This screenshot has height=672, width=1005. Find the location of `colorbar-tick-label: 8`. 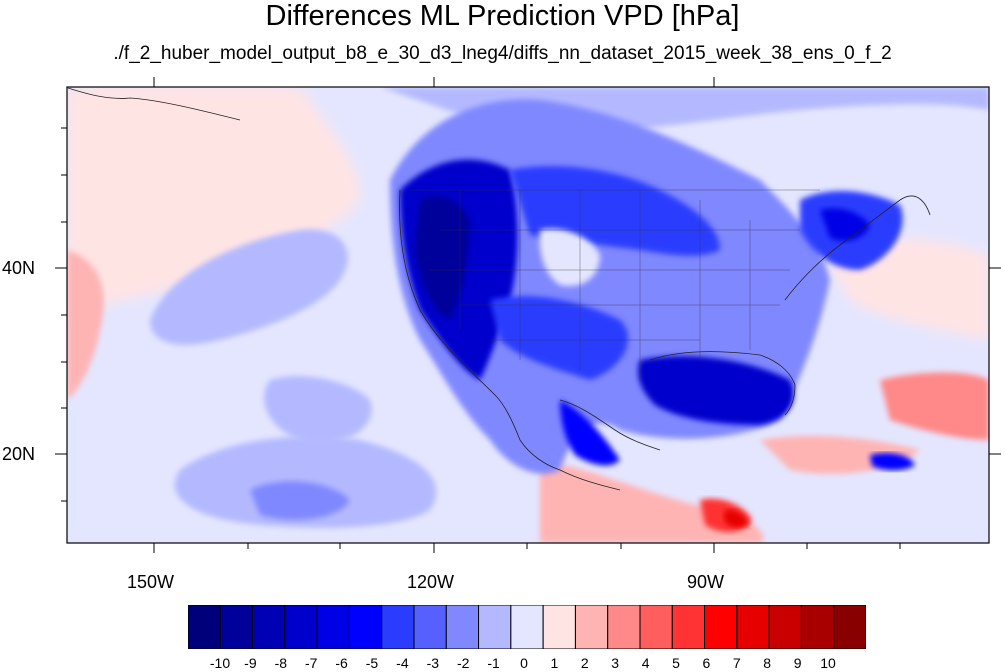

colorbar-tick-label: 8 is located at coordinates (767, 663).